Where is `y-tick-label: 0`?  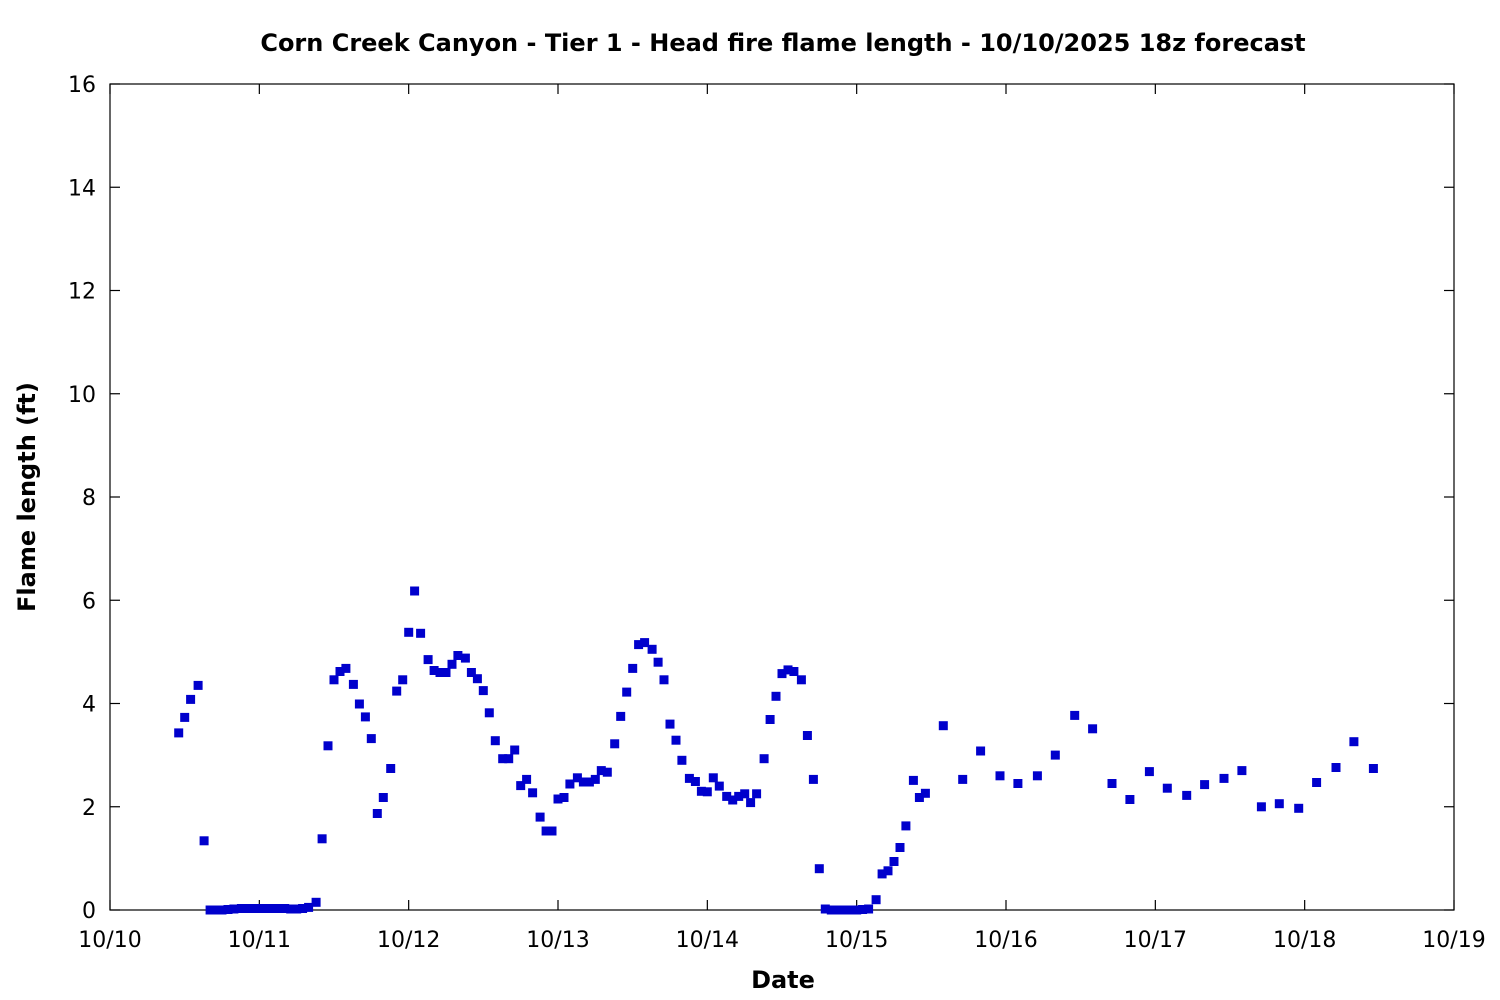 y-tick-label: 0 is located at coordinates (89, 911).